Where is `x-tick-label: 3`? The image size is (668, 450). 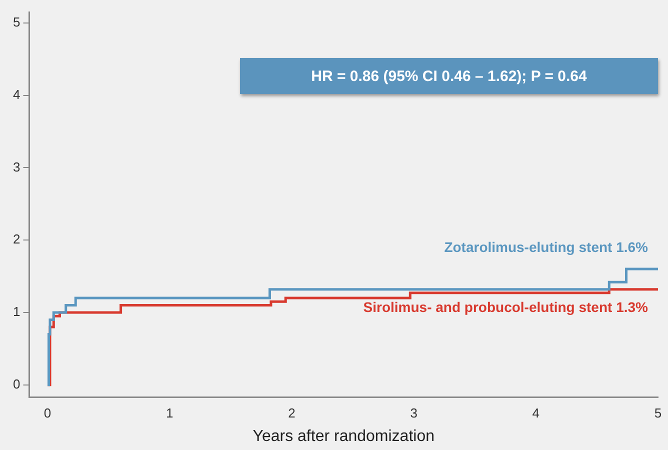 x-tick-label: 3 is located at coordinates (414, 413).